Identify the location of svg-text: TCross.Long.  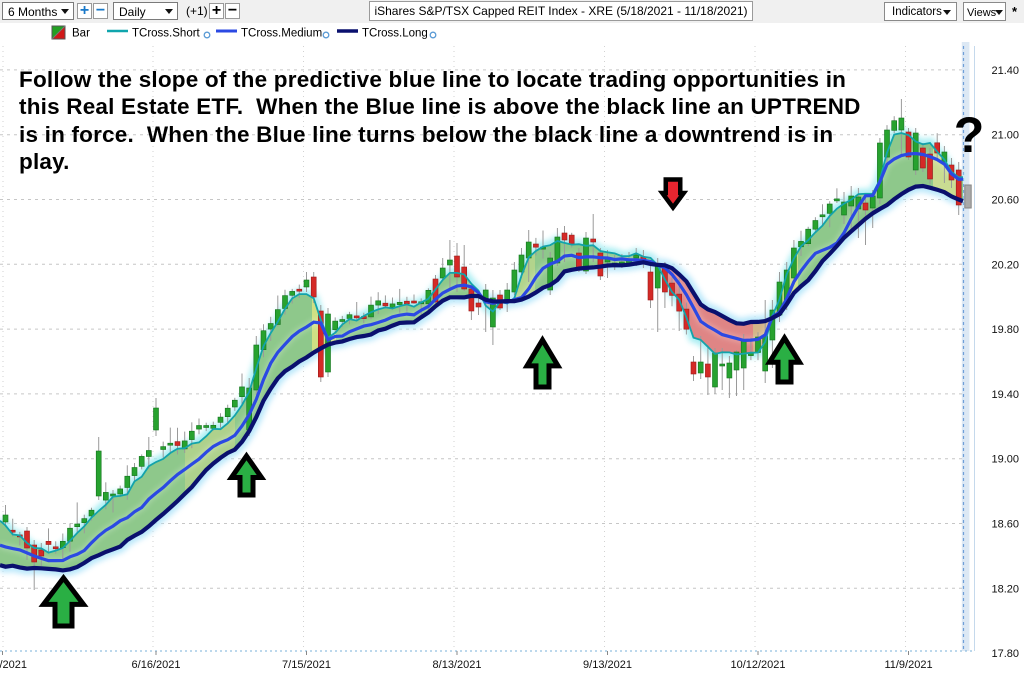
(395, 34).